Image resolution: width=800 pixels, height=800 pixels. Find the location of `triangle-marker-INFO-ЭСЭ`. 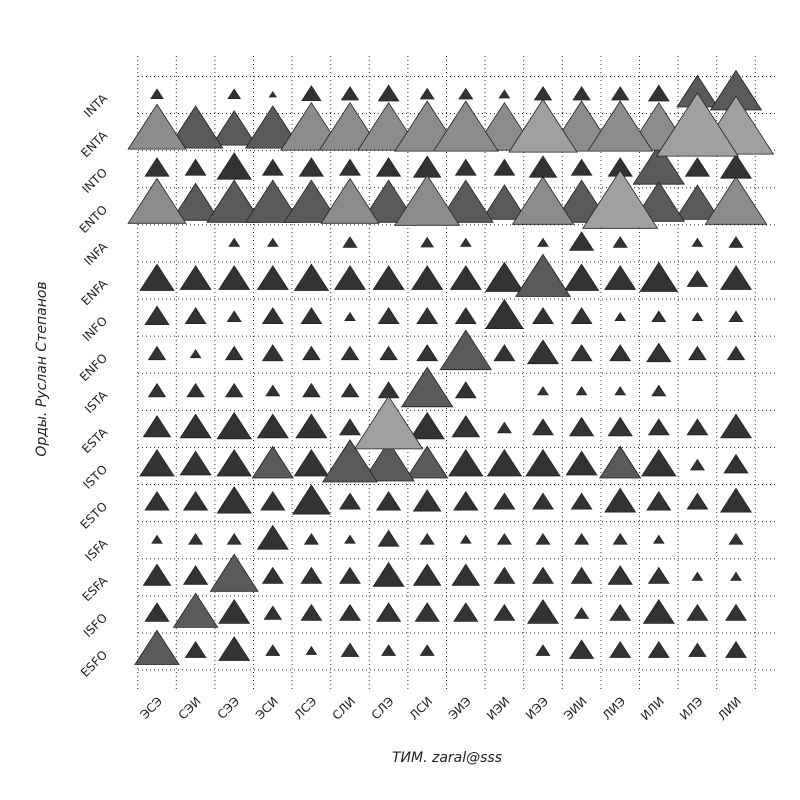

triangle-marker-INFO-ЭСЭ is located at coordinates (157, 315).